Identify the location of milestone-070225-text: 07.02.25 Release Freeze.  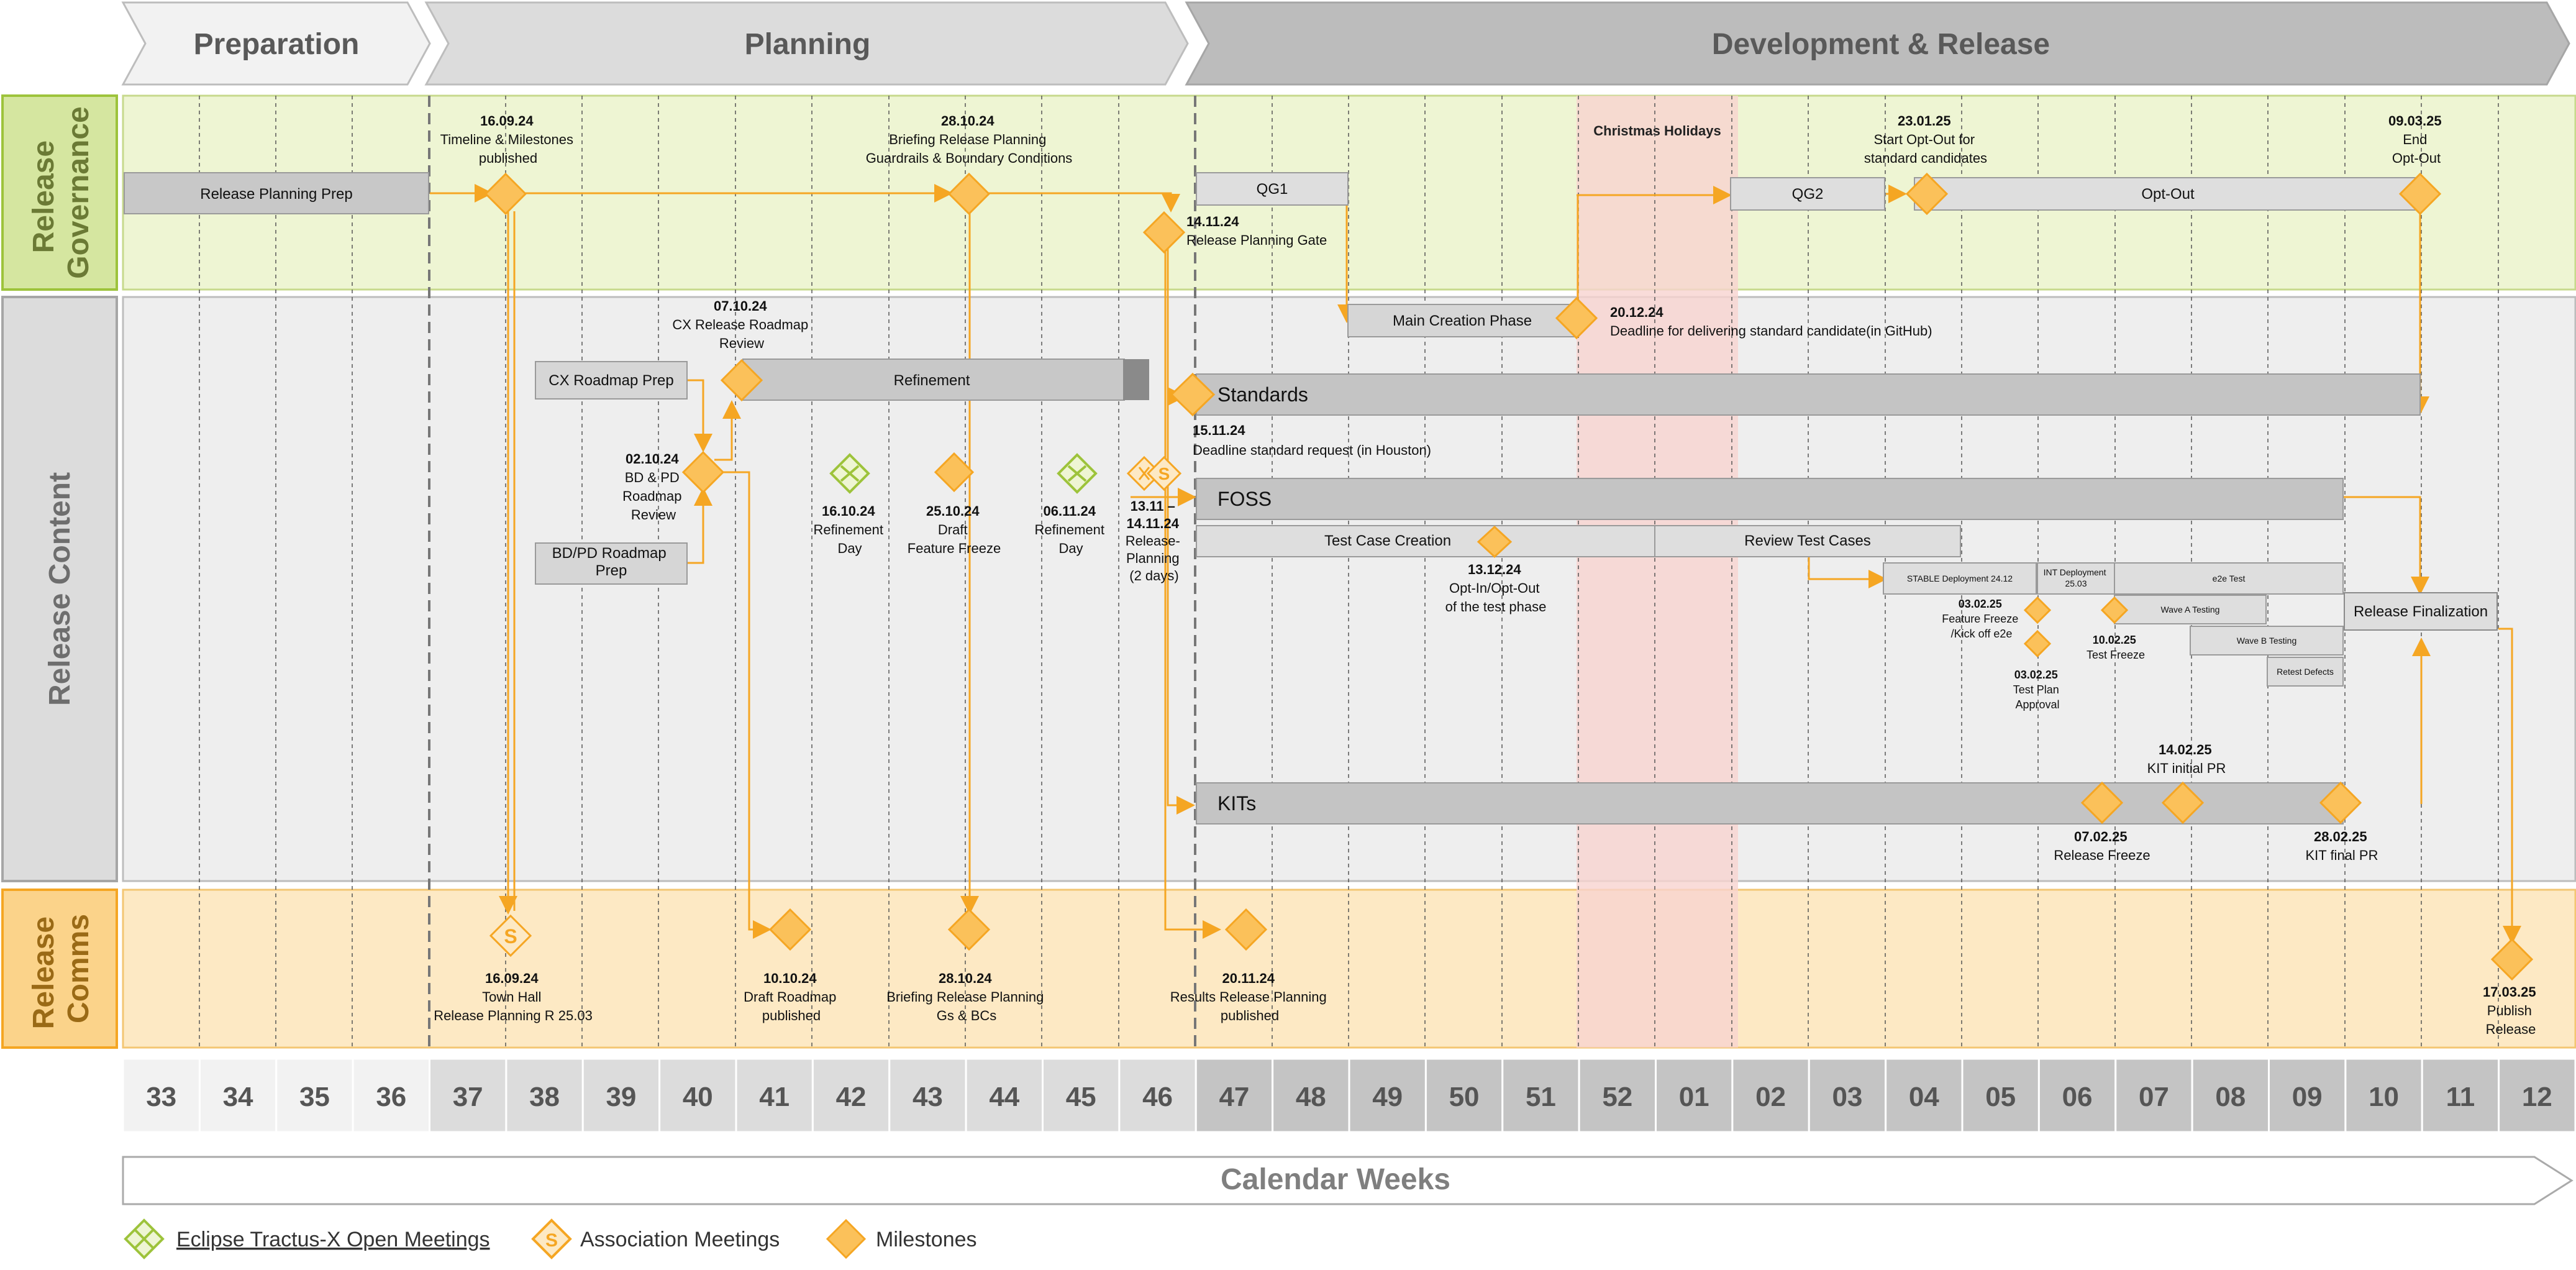
(2102, 846).